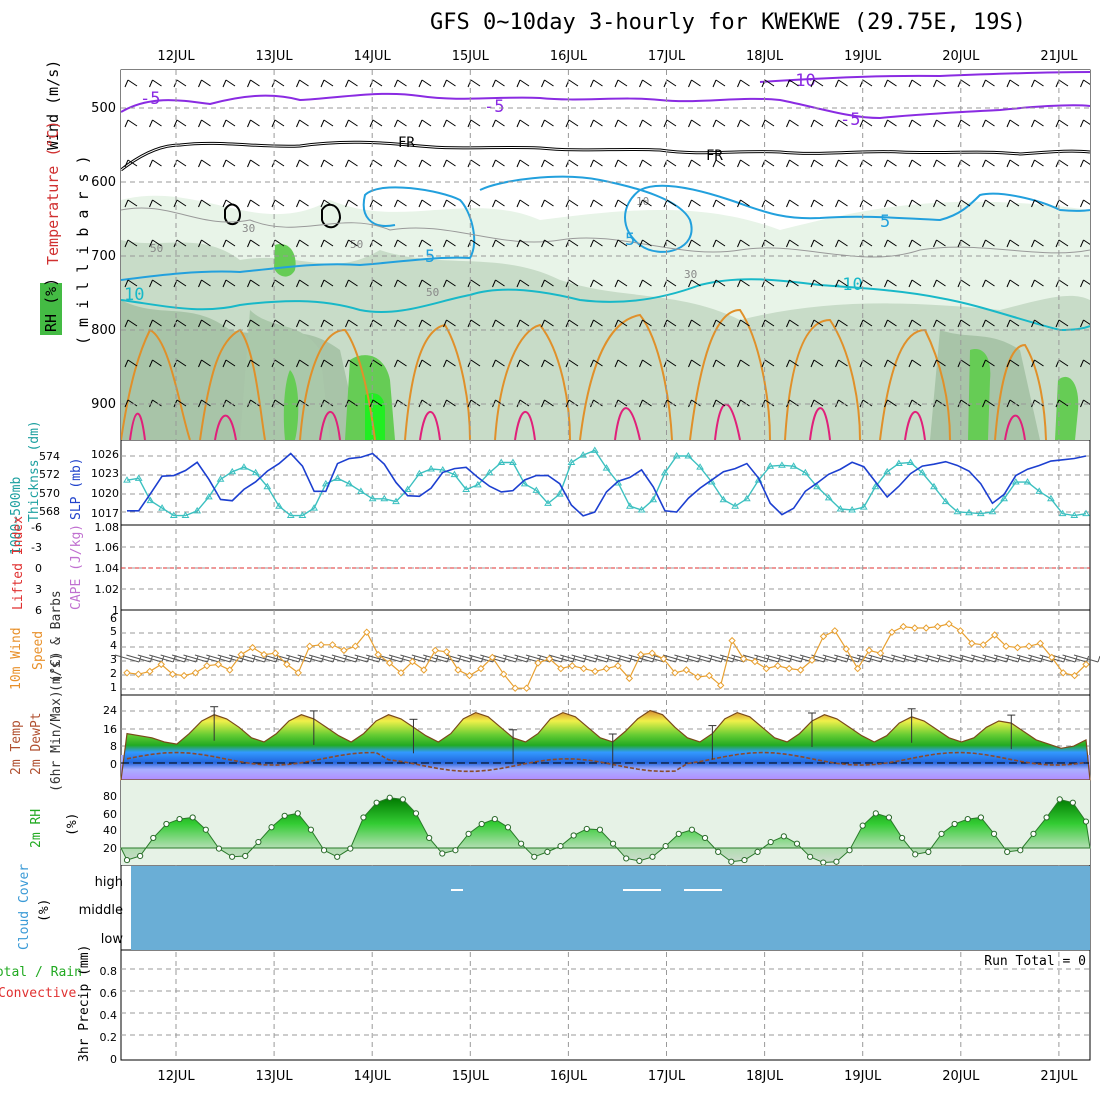 The height and width of the screenshot is (1100, 1100). What do you see at coordinates (36, 527) in the screenshot?
I see `li-tick: -6` at bounding box center [36, 527].